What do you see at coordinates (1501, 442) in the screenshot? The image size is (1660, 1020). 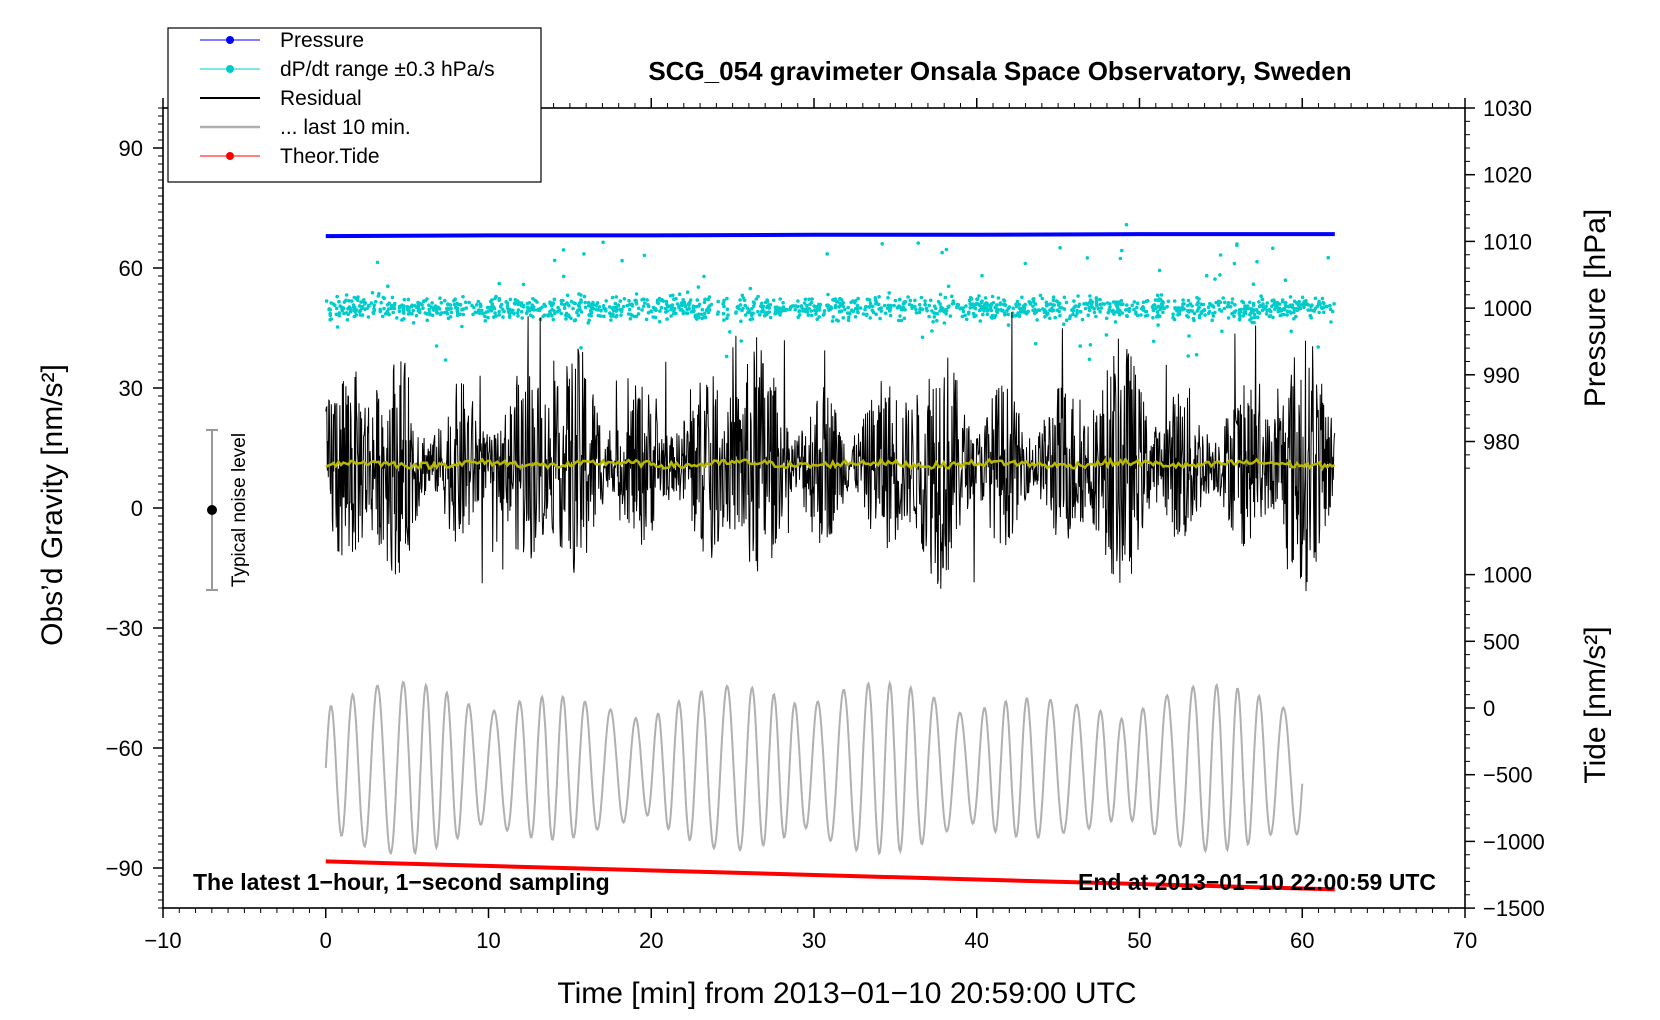 I see `y-tick-label-pressure: 980` at bounding box center [1501, 442].